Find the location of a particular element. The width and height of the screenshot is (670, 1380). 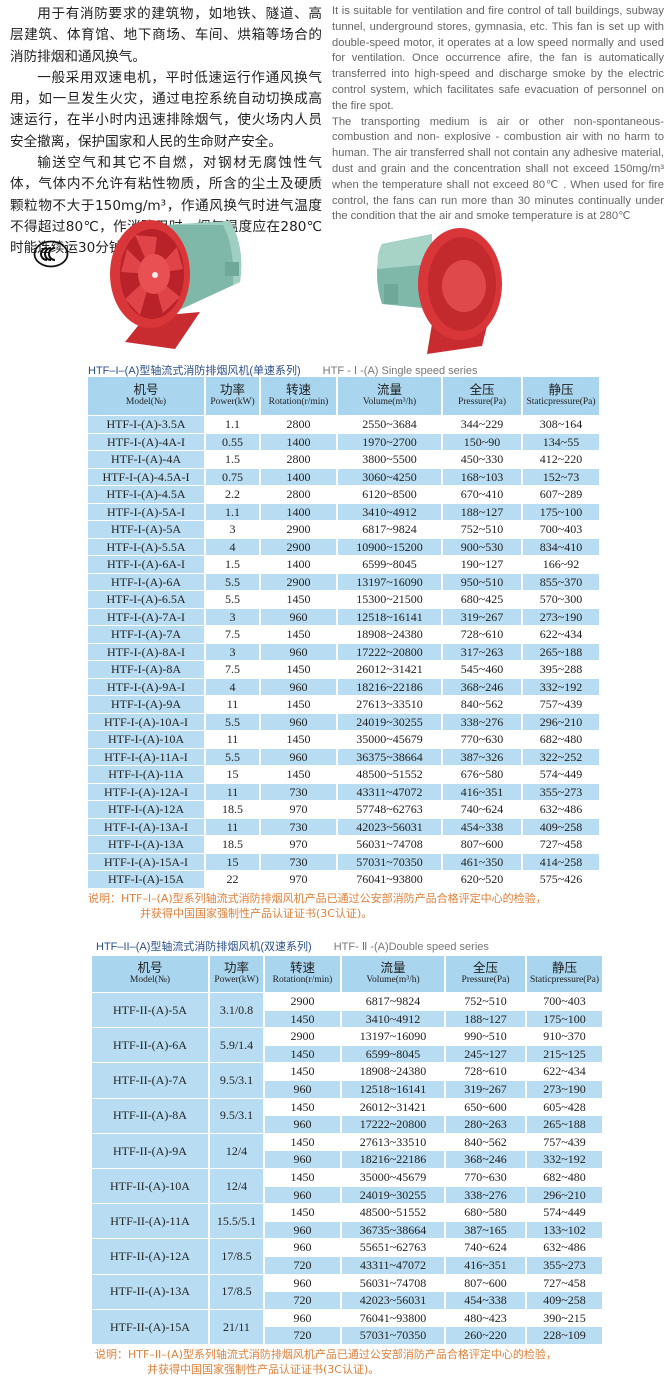

cell-power: 3 is located at coordinates (232, 651).